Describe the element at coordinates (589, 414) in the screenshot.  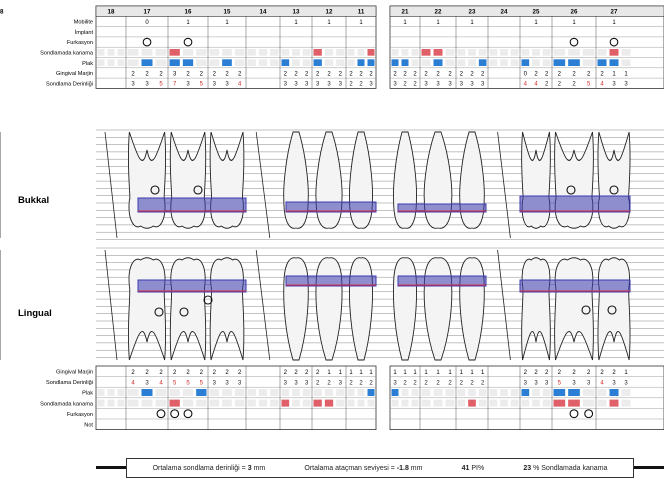
I see `furcation-marker` at that location.